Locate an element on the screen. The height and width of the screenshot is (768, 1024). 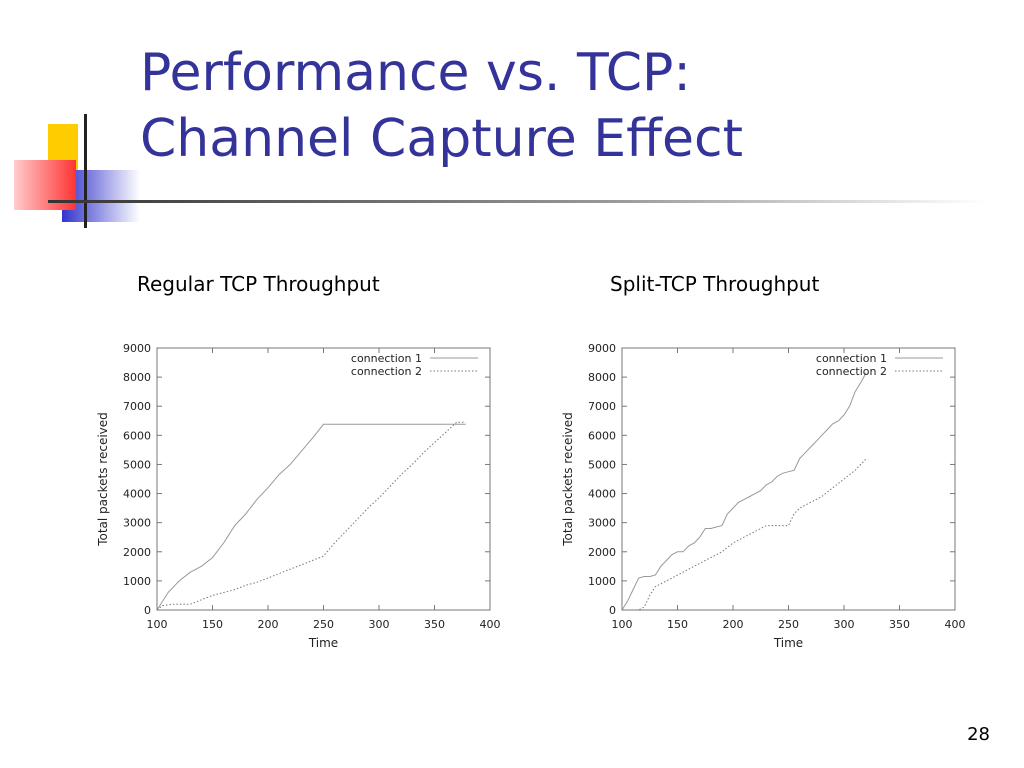
caption-split-tcp: Split-TCP Throughput is located at coordinates (715, 284).